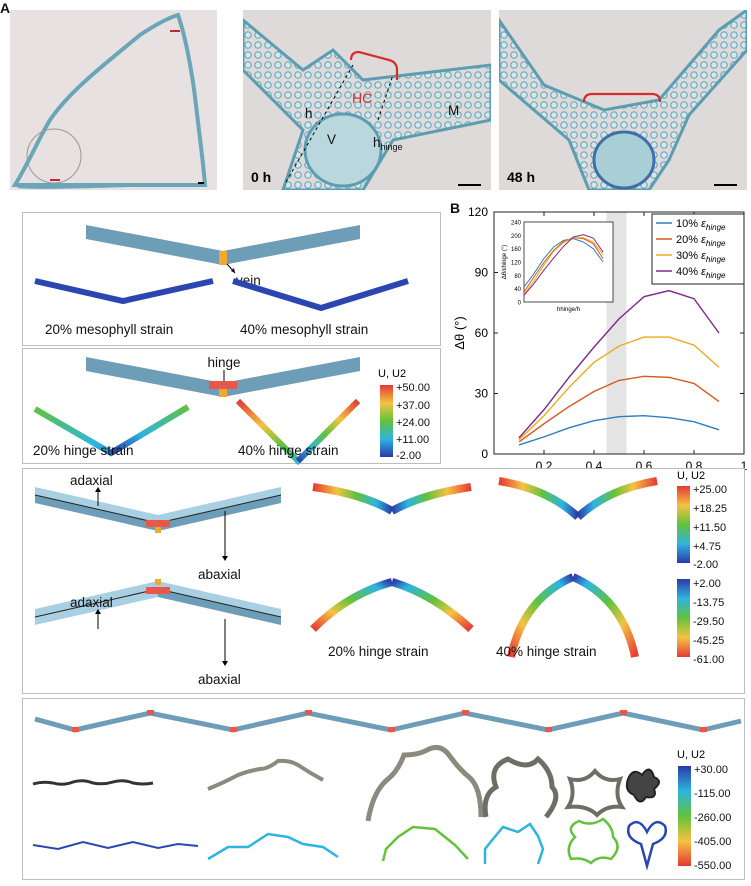 This screenshot has width=751, height=886. I want to click on zigzag-tick-1: -115.00, so click(712, 794).